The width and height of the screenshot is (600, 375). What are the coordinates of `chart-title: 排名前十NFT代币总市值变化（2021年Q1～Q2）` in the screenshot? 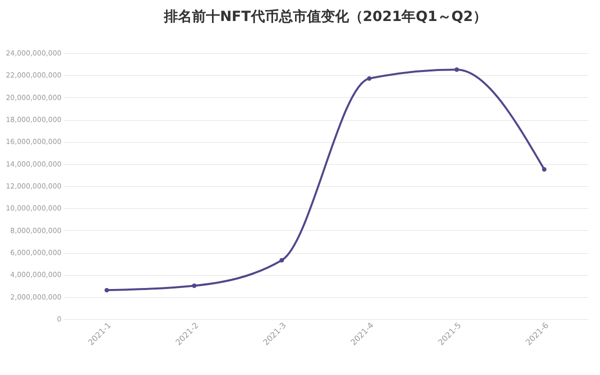 It's located at (325, 16).